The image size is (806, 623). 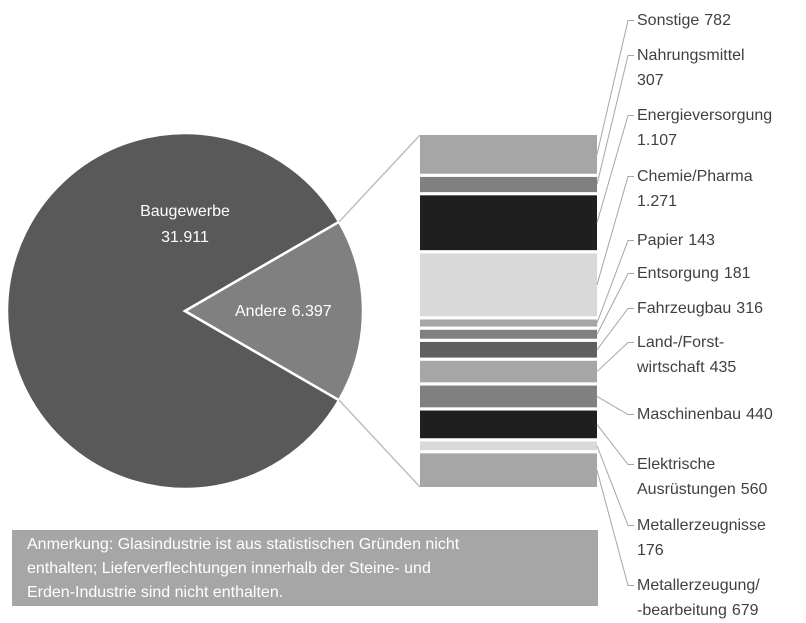 I want to click on pie-label: Andere 6.397, so click(x=283, y=312).